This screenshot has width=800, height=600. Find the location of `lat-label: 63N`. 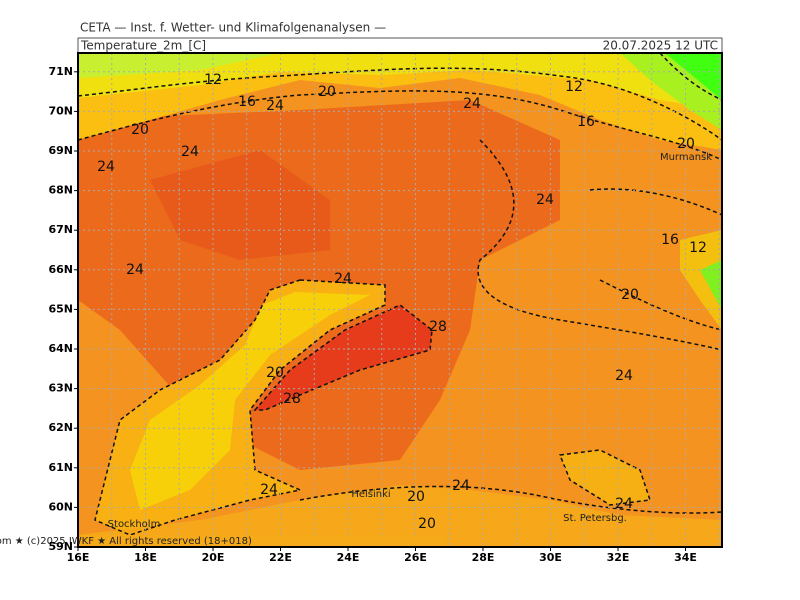

lat-label: 63N is located at coordinates (60, 388).